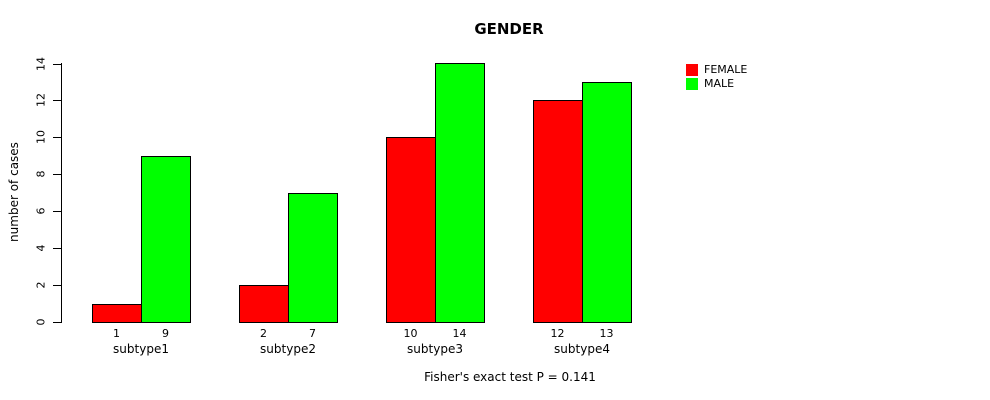 This screenshot has height=400, width=990. I want to click on bar-value-label: 7, so click(312, 333).